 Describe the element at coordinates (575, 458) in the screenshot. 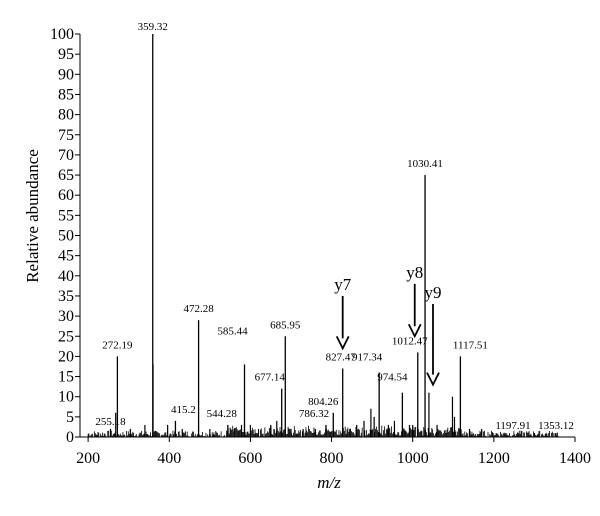

I see `x-tick-label: 1400` at that location.